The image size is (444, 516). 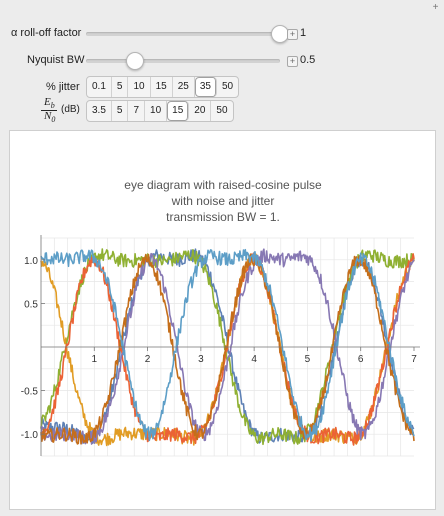 I want to click on y-tick-label: -1.0, so click(x=30, y=435).